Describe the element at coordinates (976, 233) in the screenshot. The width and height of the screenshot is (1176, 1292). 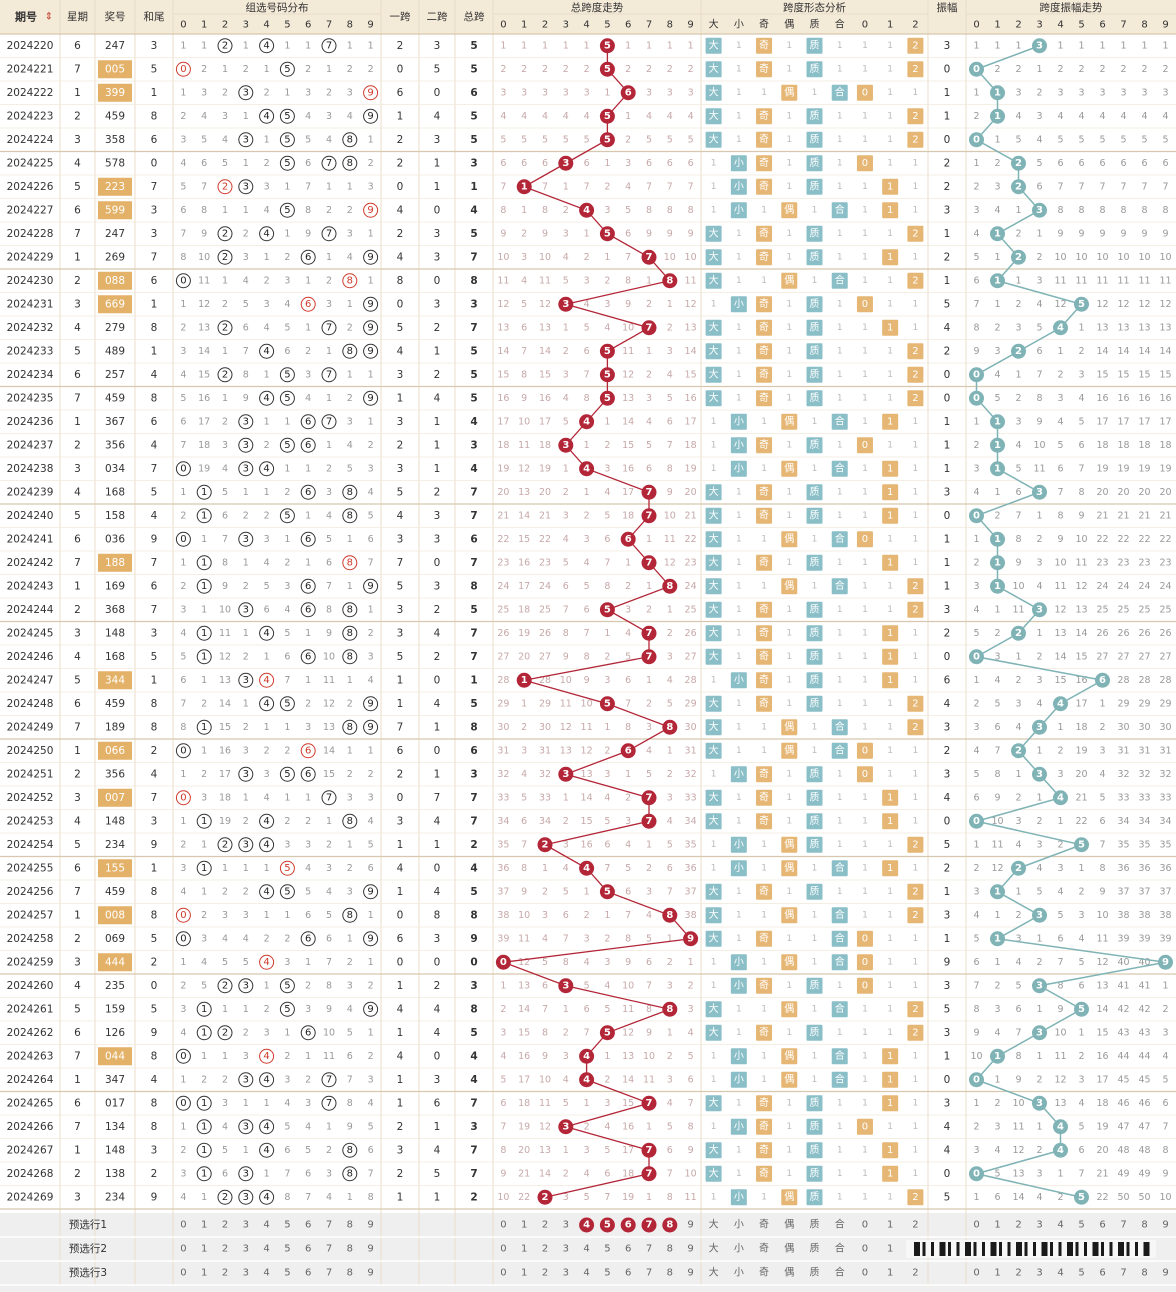
I see `amp-miss: 4` at that location.